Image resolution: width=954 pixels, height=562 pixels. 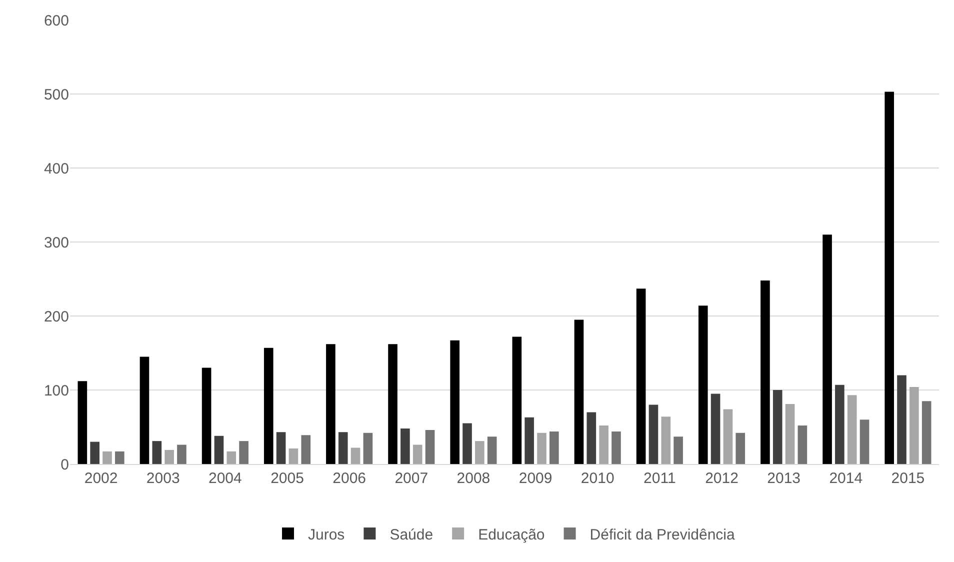 What do you see at coordinates (846, 478) in the screenshot?
I see `x-tick-label: 2014` at bounding box center [846, 478].